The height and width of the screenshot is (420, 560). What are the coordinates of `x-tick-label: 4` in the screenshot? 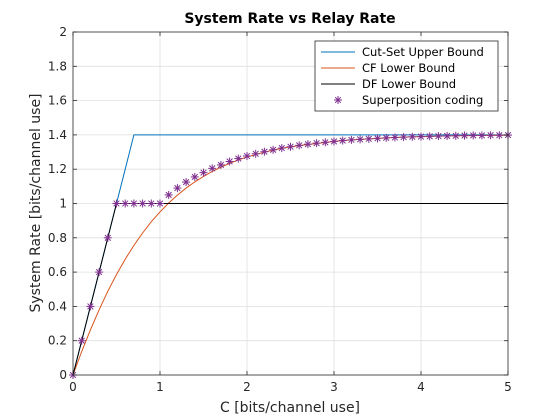 It's located at (421, 387).